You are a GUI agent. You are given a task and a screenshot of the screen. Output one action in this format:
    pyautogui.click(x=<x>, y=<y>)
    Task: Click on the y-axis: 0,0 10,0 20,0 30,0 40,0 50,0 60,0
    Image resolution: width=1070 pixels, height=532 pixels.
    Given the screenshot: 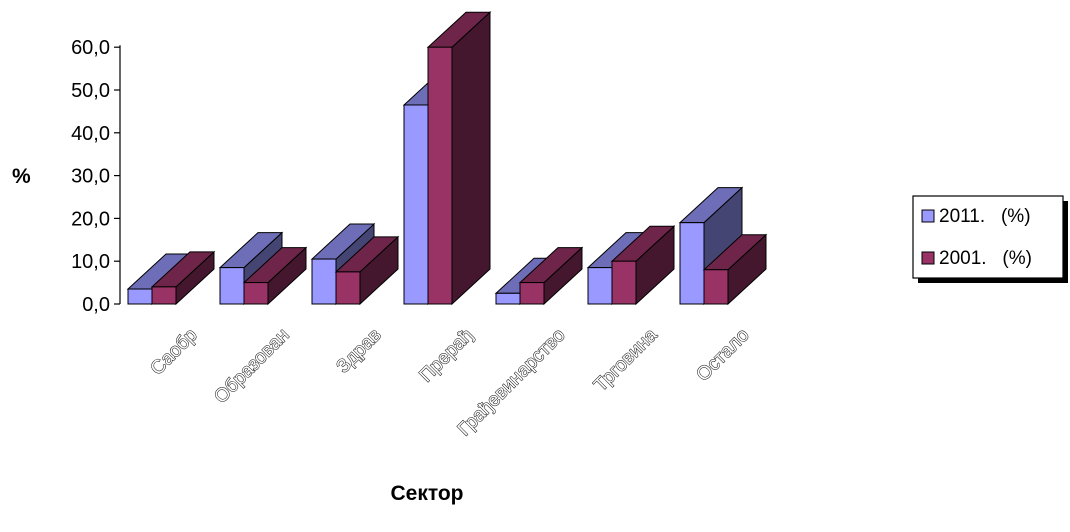 What is the action you would take?
    pyautogui.click(x=96, y=176)
    